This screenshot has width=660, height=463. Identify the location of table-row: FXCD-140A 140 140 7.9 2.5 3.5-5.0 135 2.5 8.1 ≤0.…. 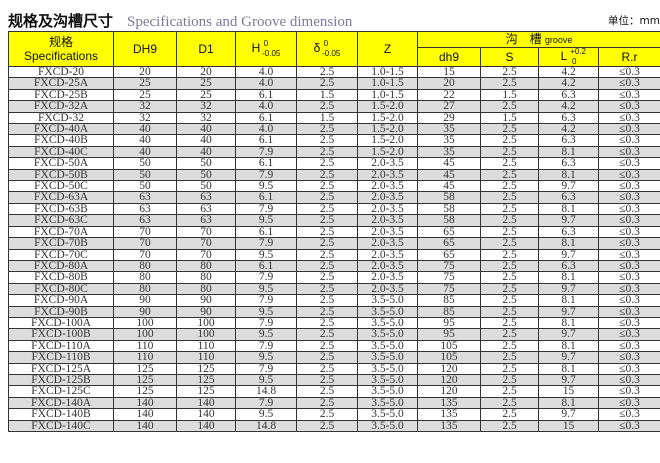
(334, 403).